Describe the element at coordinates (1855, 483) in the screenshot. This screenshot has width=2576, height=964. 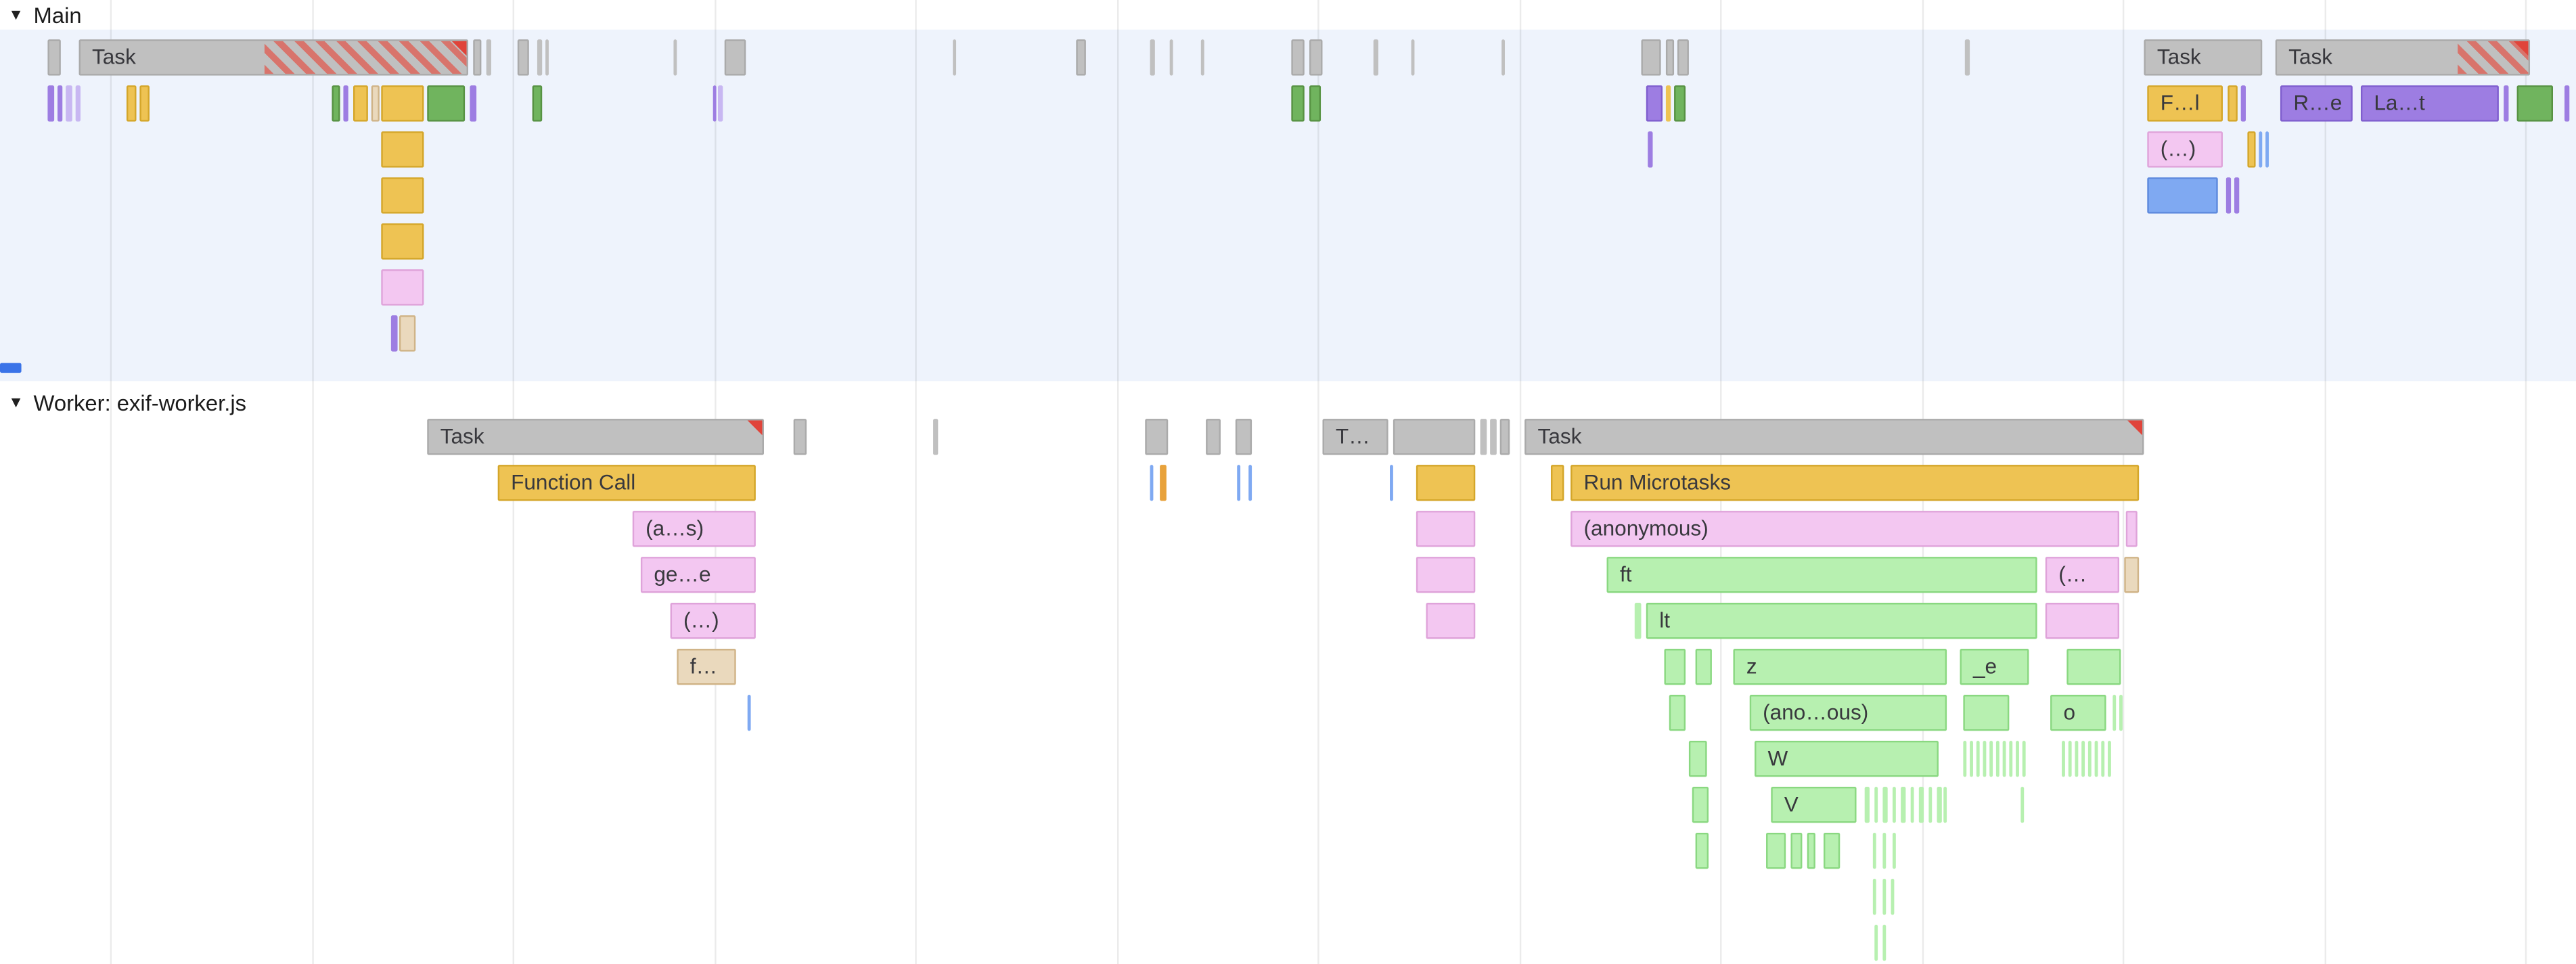
I see `flame-bar-runmicrotasks: Run Microtasks` at that location.